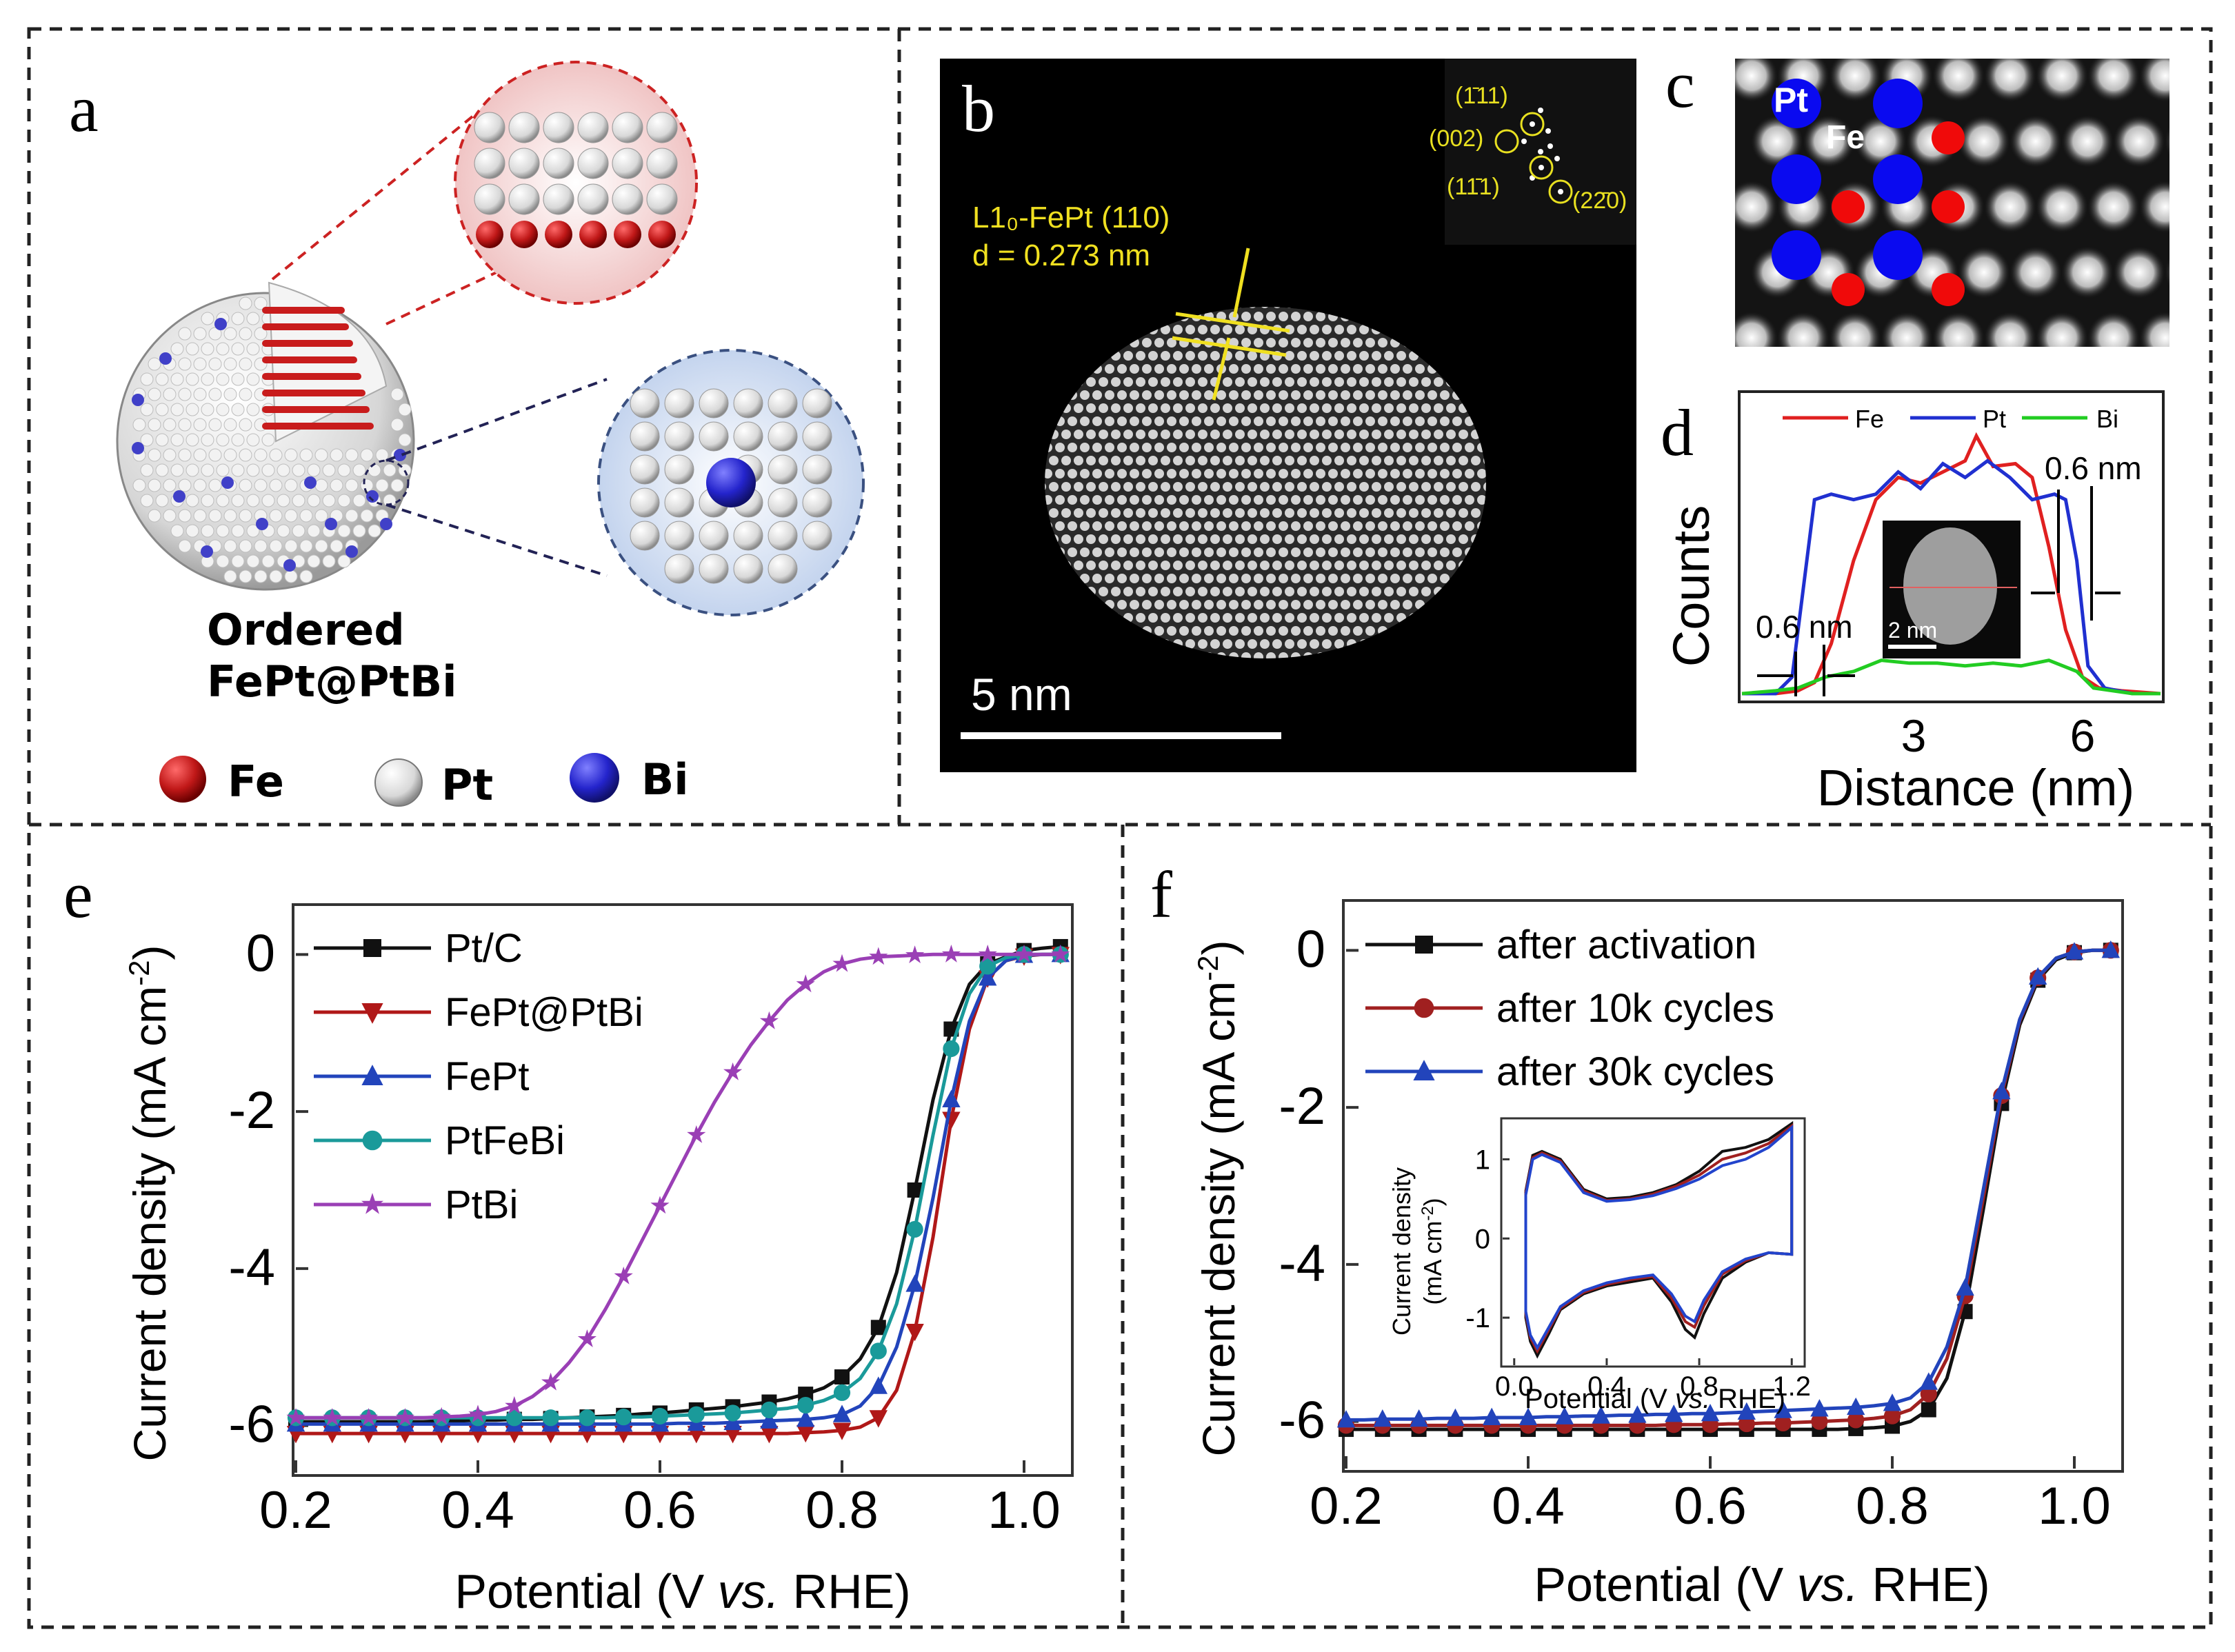 This screenshot has width=2235, height=1652. I want to click on legend-label-fe: Fe, so click(1869, 419).